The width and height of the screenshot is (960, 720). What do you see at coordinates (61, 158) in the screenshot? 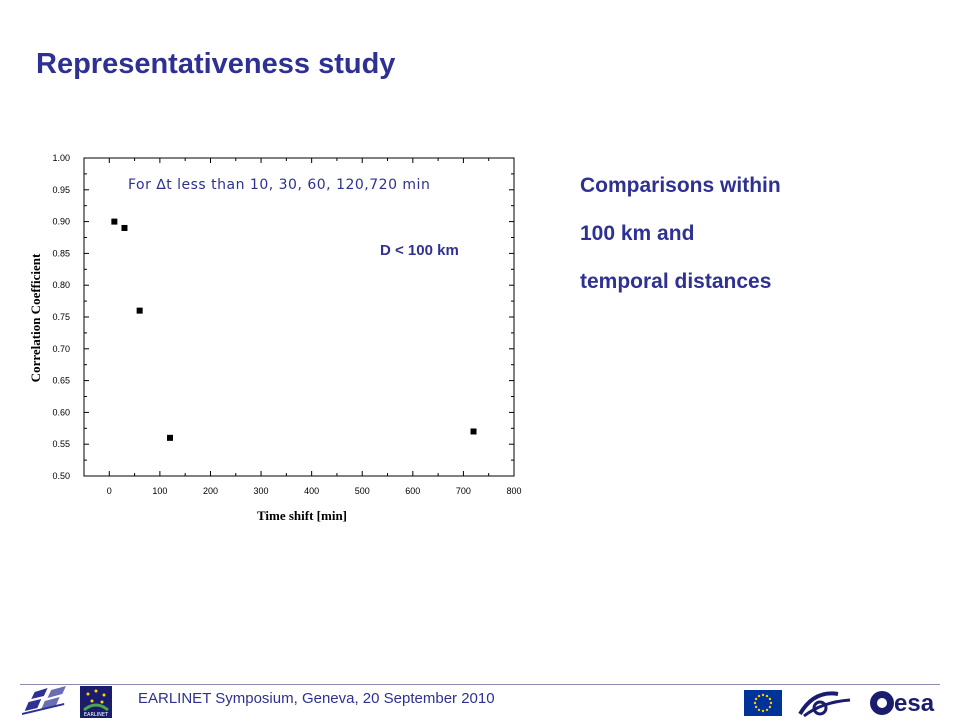
I see `y-tick-label: 1.00` at bounding box center [61, 158].